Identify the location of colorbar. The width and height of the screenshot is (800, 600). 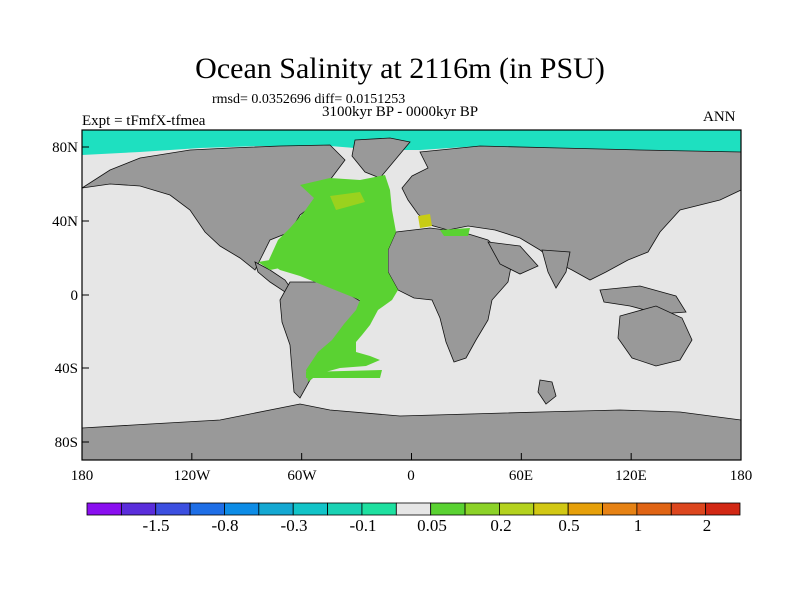
(413, 509).